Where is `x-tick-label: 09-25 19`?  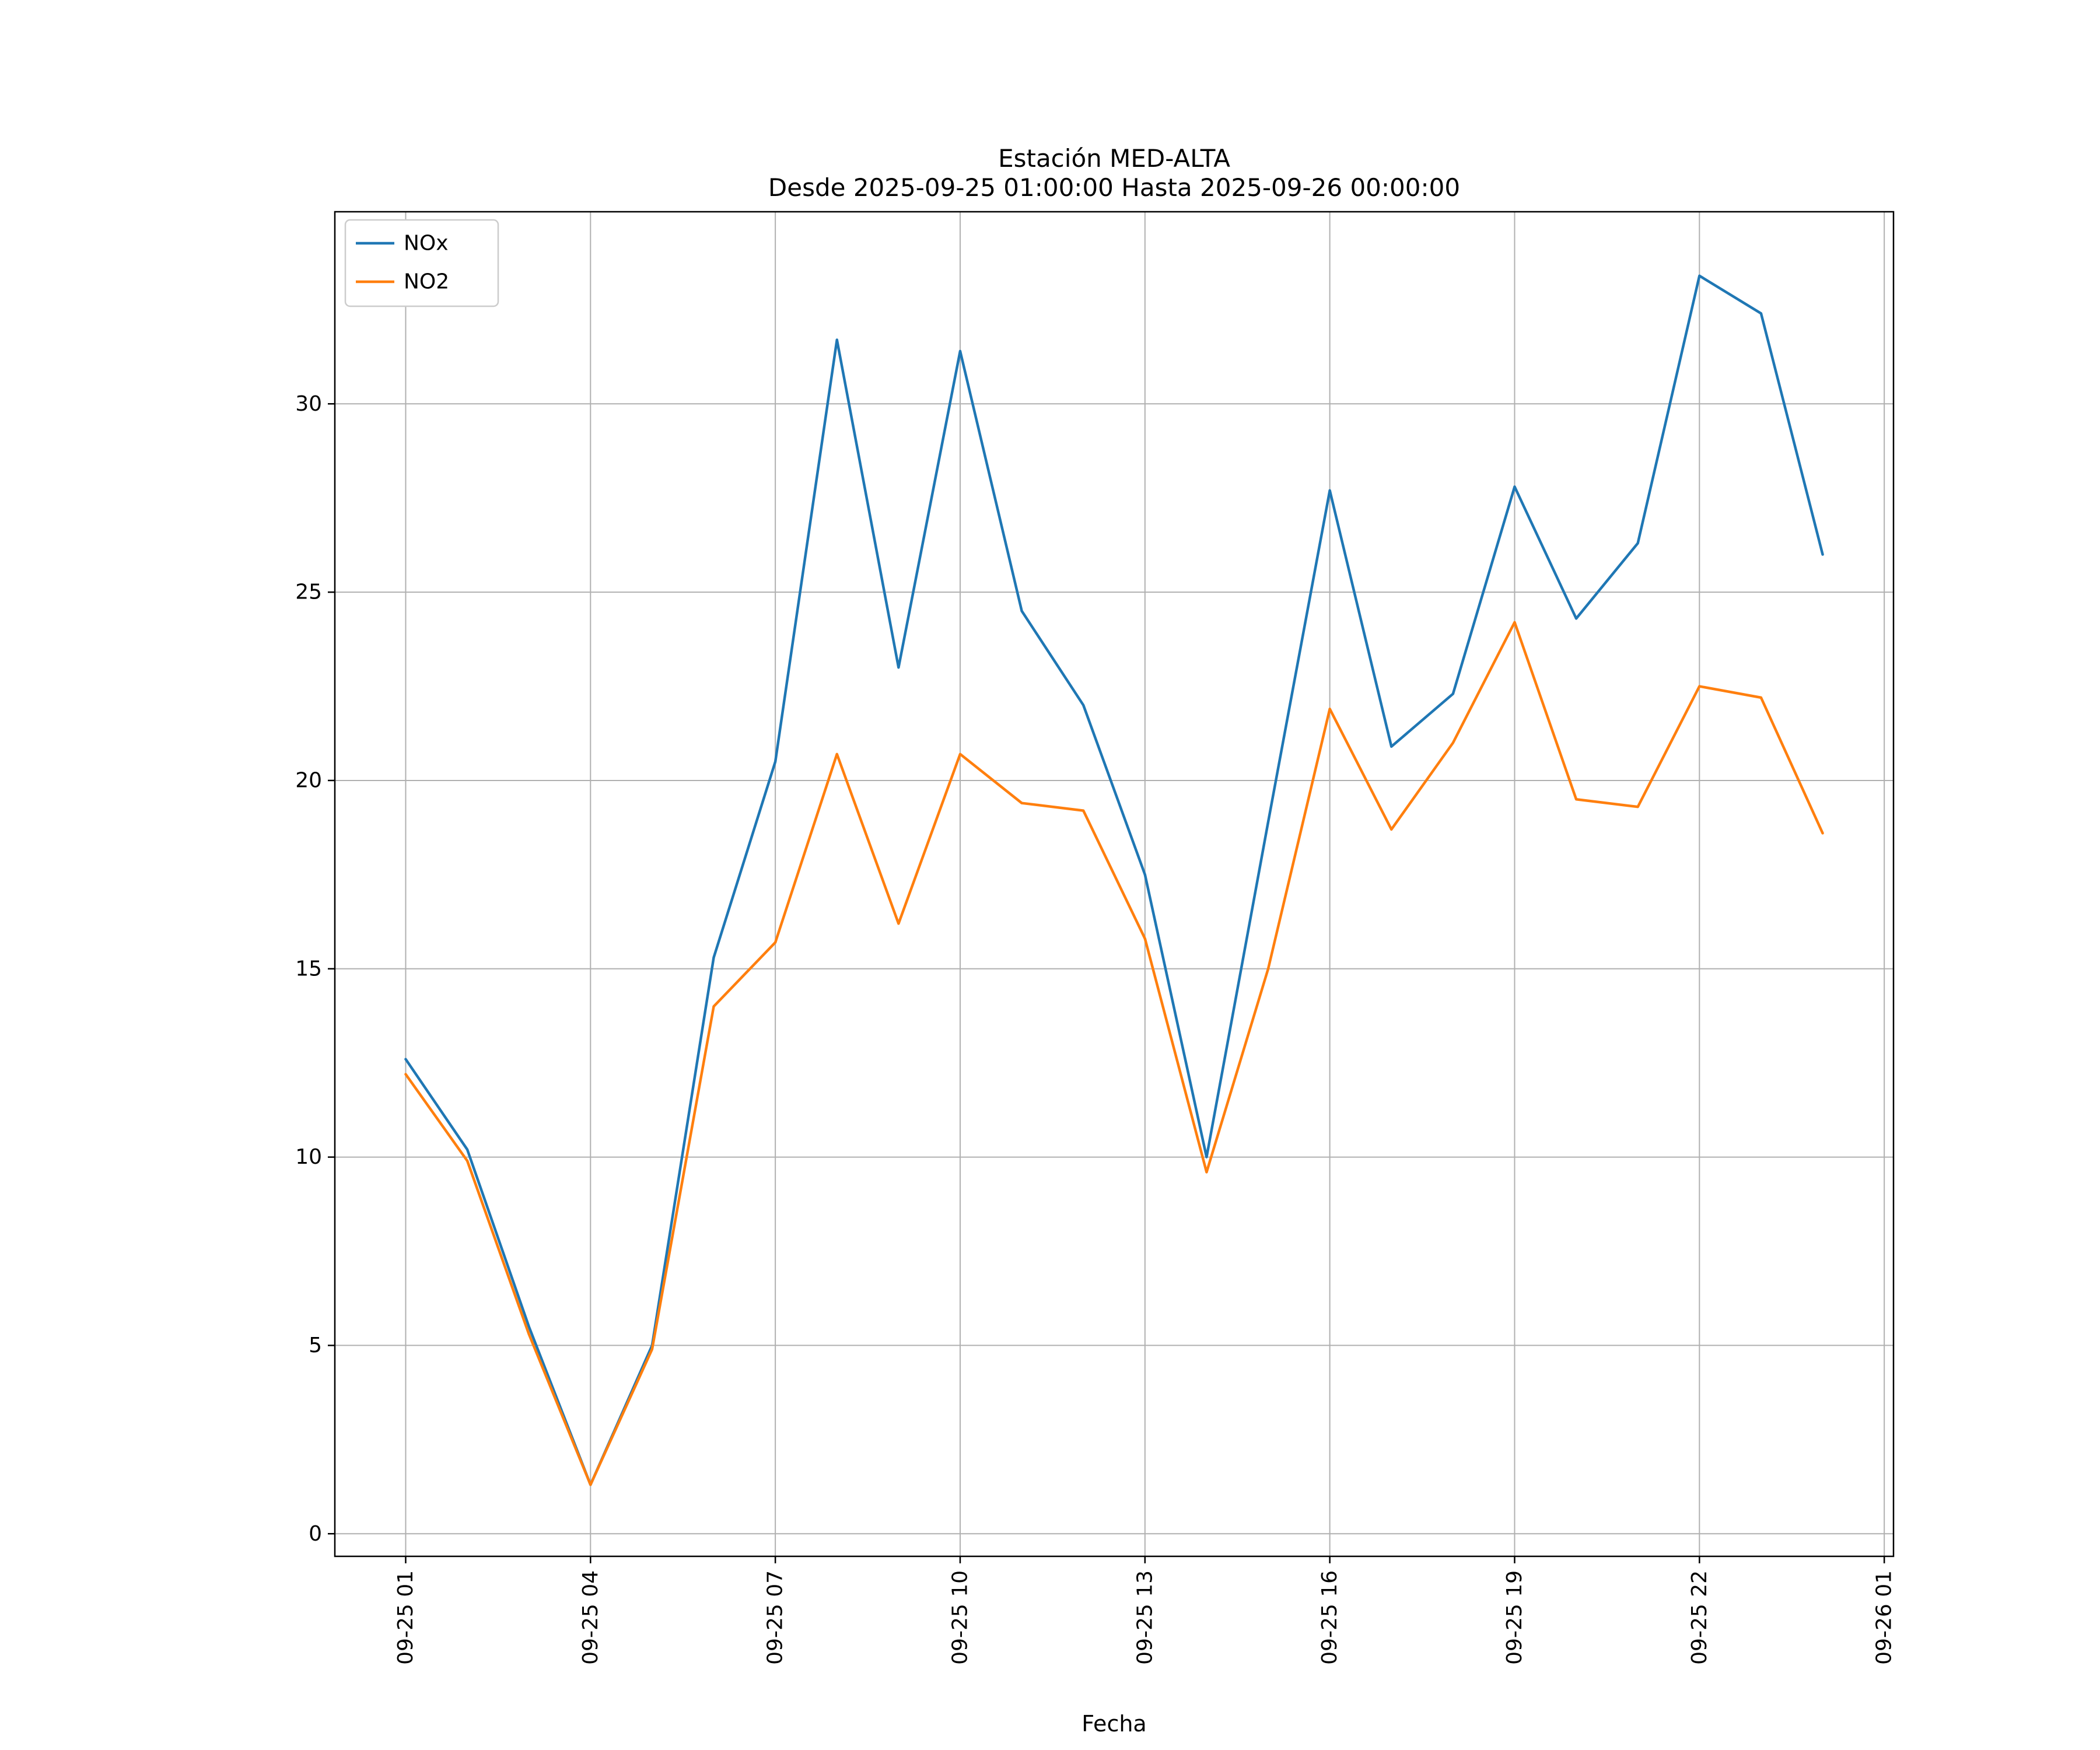
x-tick-label: 09-25 19 is located at coordinates (1515, 1617).